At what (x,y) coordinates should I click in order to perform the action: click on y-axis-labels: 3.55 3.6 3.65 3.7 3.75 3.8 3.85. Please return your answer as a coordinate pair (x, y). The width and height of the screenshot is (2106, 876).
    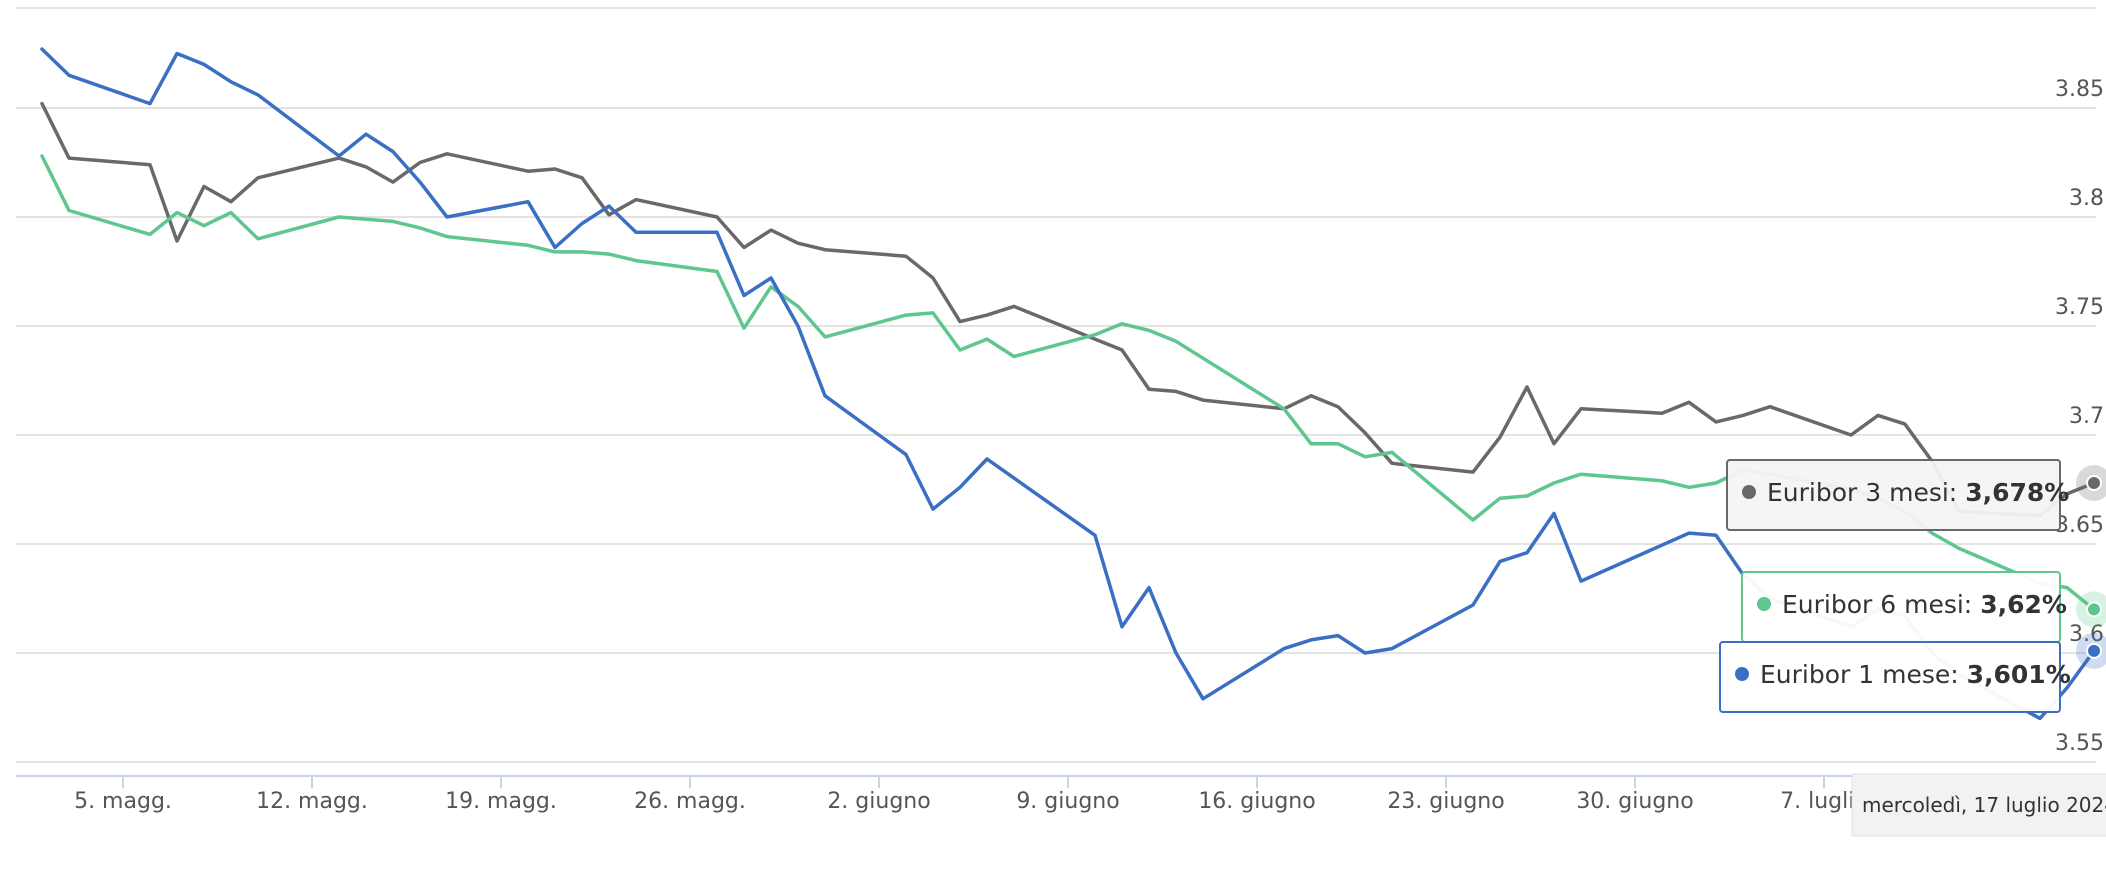
    Looking at the image, I should click on (2079, 416).